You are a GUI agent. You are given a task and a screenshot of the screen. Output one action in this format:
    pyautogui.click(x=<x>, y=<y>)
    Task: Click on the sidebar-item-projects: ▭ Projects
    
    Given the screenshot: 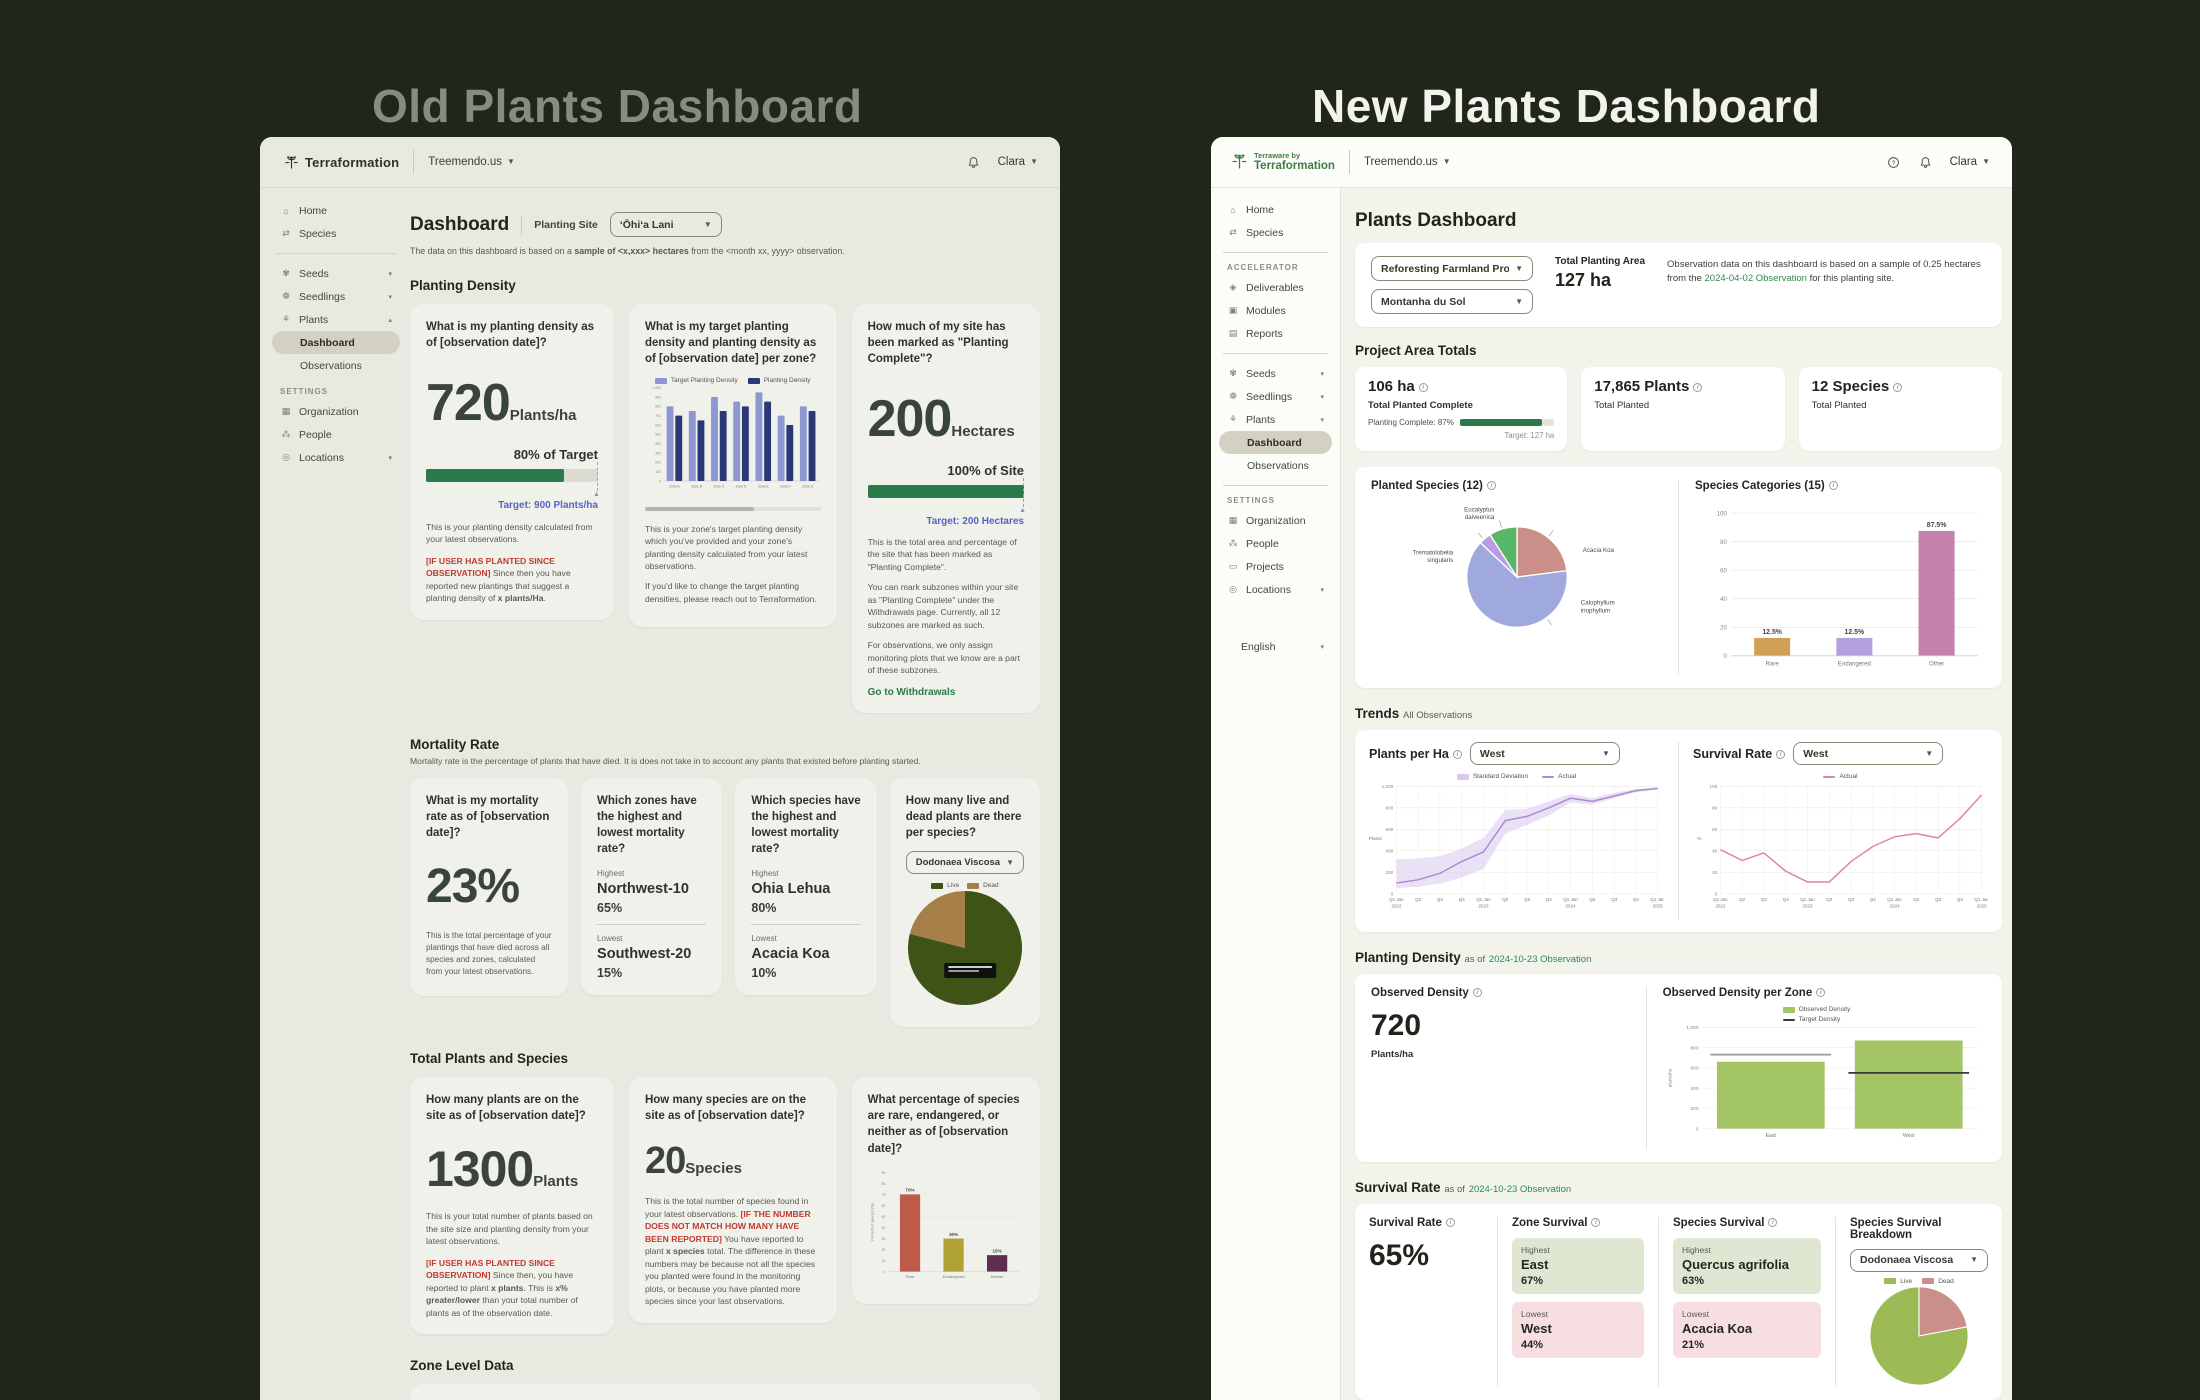 What is the action you would take?
    pyautogui.click(x=1275, y=566)
    